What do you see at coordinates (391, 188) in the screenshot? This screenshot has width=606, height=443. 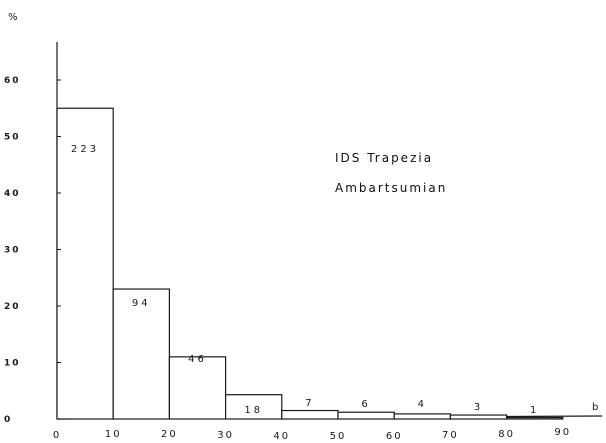 I see `annotation-line-2: Ambartsumian` at bounding box center [391, 188].